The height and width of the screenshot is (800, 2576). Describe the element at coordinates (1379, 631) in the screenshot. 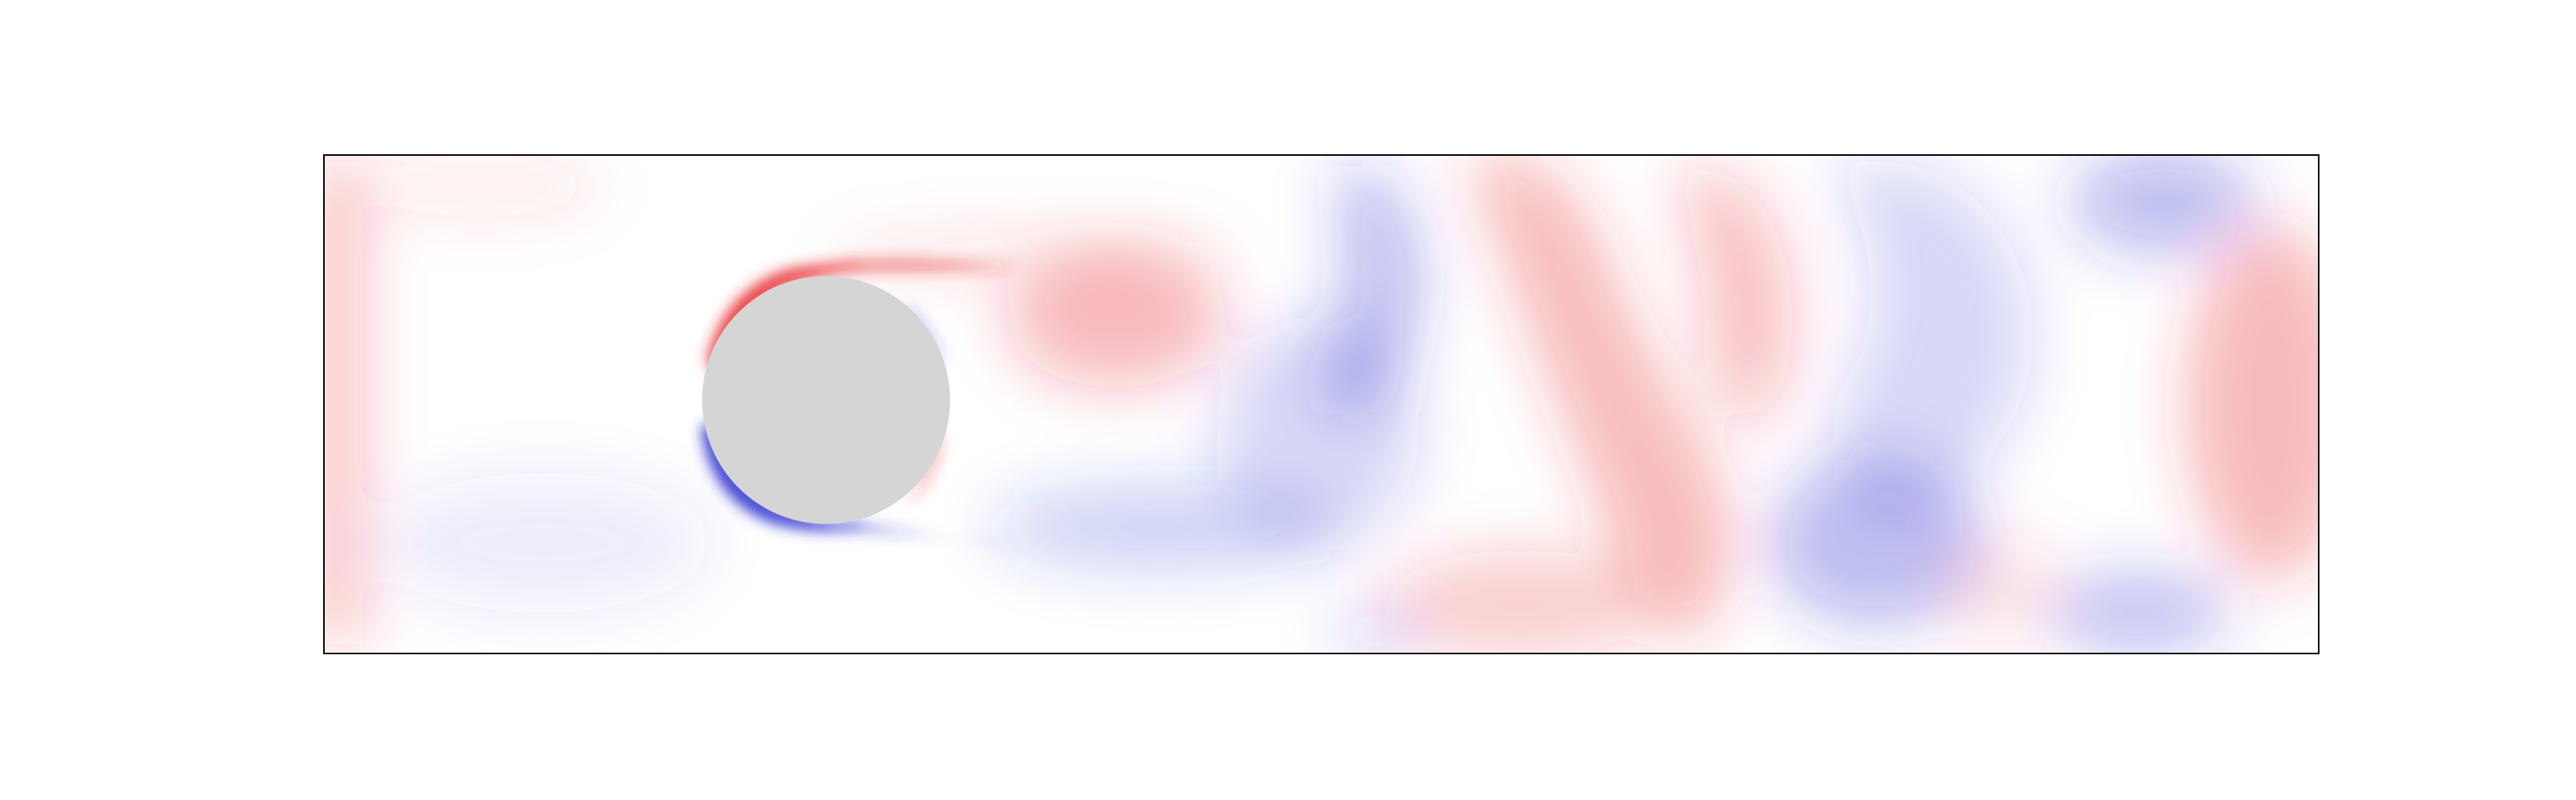

I see `lower-mid-blue` at that location.